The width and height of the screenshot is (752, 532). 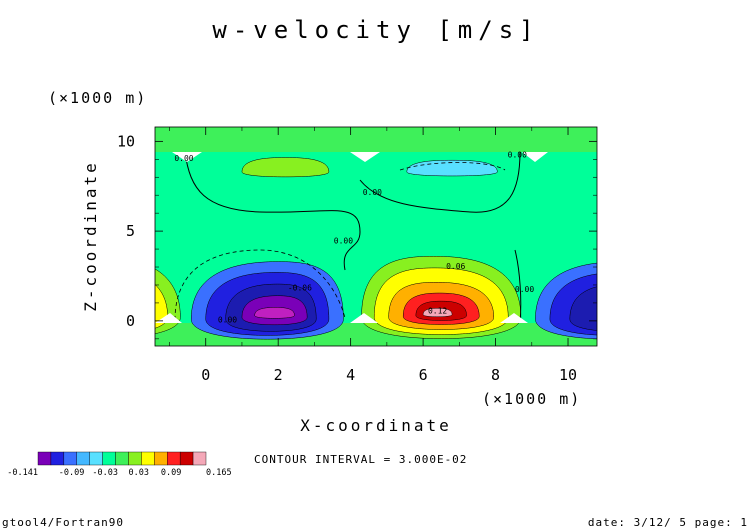 I want to click on colorbar-tick-label: -0.141, so click(x=22, y=473).